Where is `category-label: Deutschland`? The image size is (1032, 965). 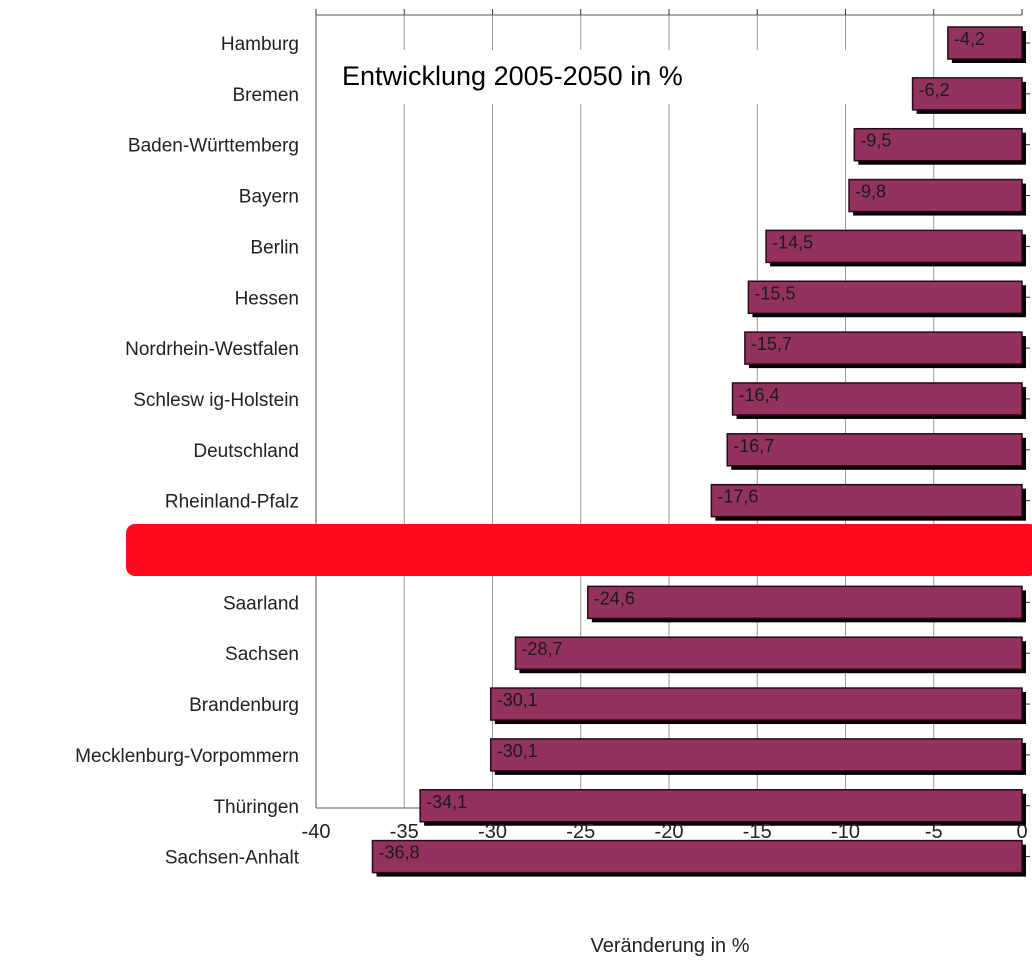
category-label: Deutschland is located at coordinates (246, 451).